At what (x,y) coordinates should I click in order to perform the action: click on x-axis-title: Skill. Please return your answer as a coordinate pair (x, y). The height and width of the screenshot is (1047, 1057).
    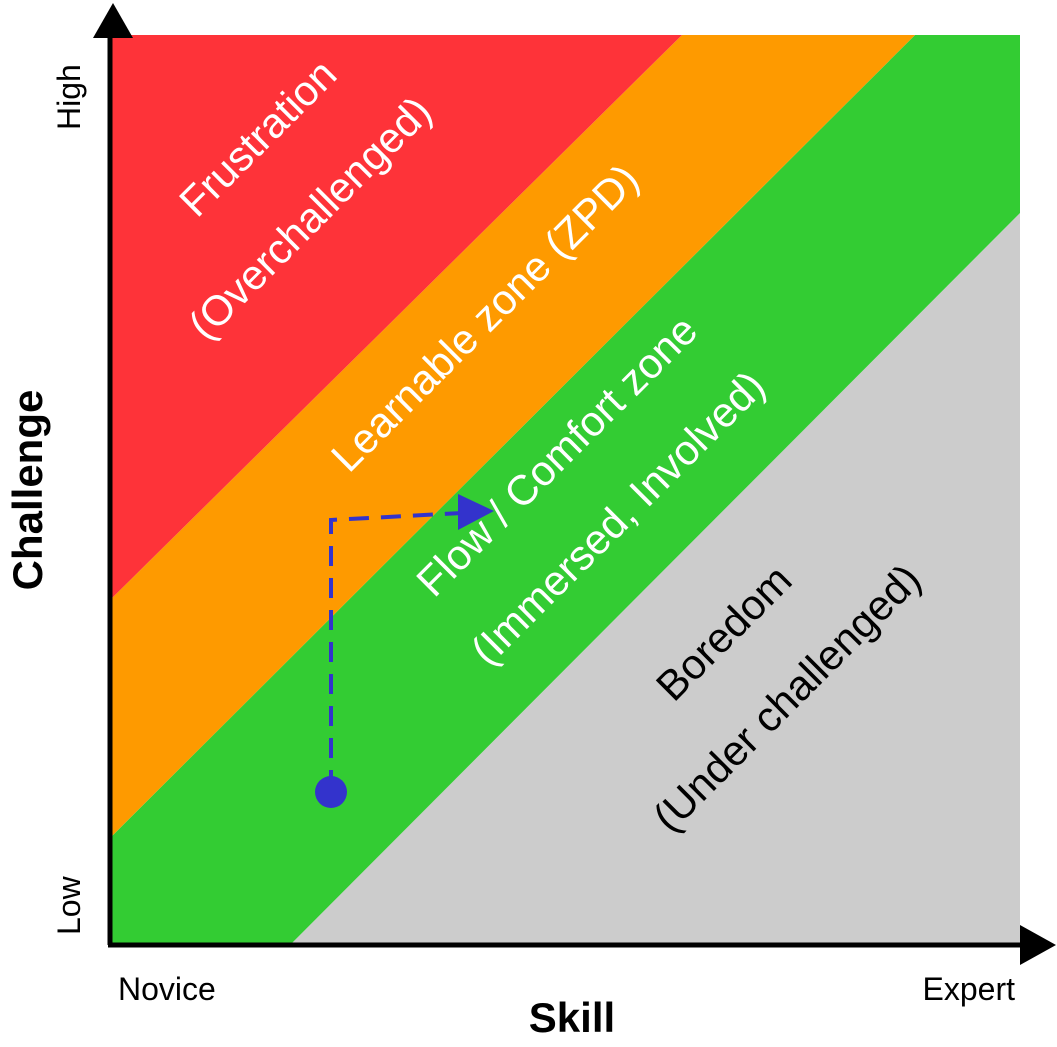
    Looking at the image, I should click on (572, 1017).